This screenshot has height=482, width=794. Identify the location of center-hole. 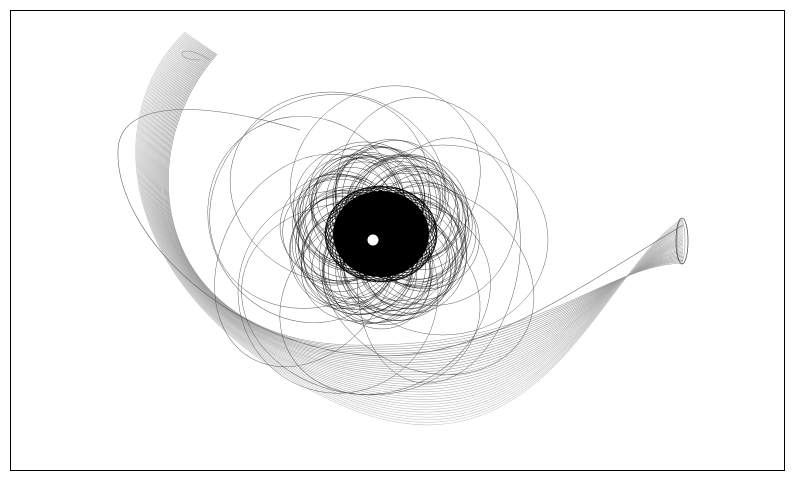
(373, 240).